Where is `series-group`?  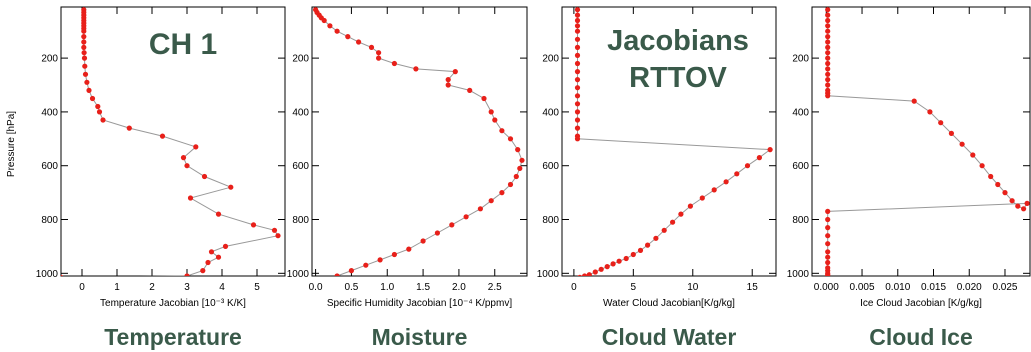 series-group is located at coordinates (673, 141).